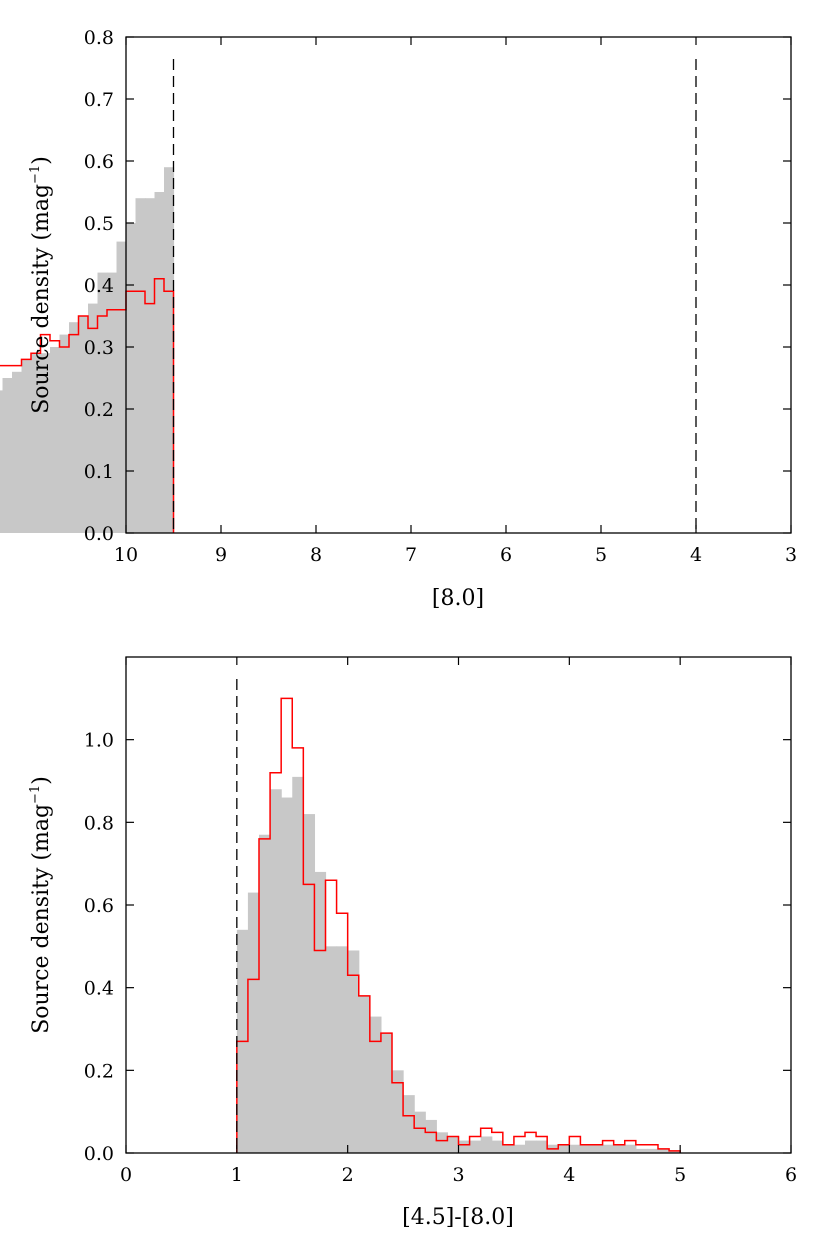 The width and height of the screenshot is (830, 1240). I want to click on bottom-x-tick-label: 4, so click(569, 1175).